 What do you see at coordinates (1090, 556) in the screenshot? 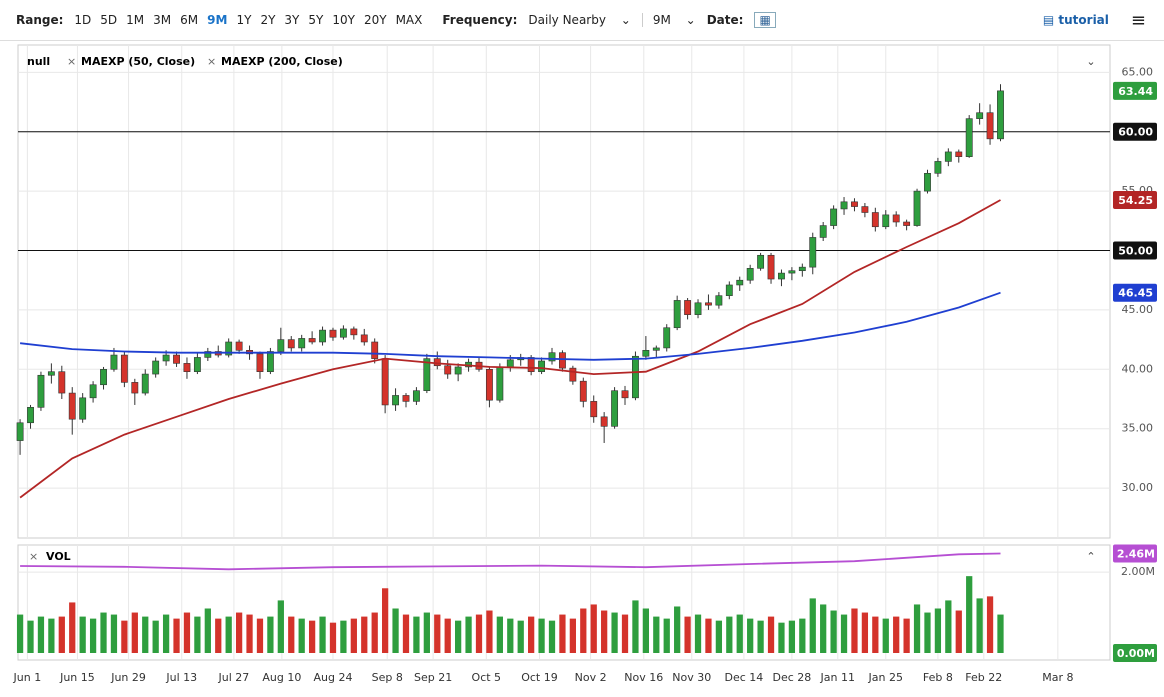
I see `expand-button: ⌃` at bounding box center [1090, 556].